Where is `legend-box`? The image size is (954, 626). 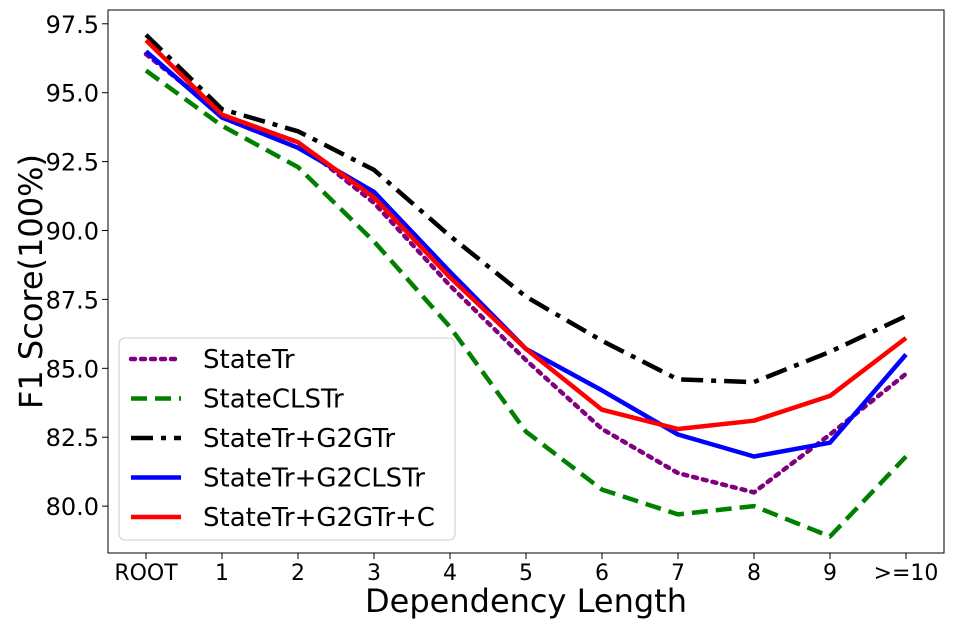 legend-box is located at coordinates (287, 439).